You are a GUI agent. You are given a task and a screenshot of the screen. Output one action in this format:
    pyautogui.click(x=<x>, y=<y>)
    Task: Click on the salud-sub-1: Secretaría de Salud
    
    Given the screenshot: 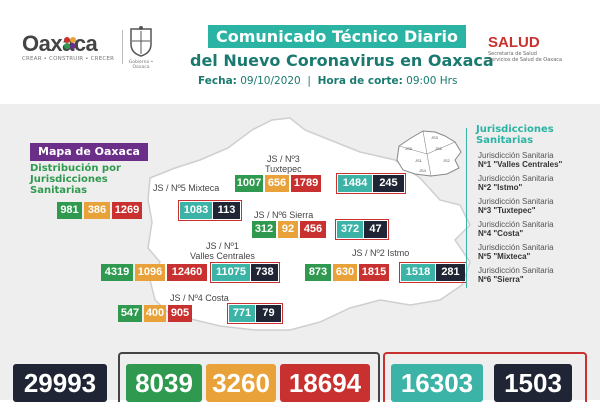 What is the action you would take?
    pyautogui.click(x=512, y=54)
    